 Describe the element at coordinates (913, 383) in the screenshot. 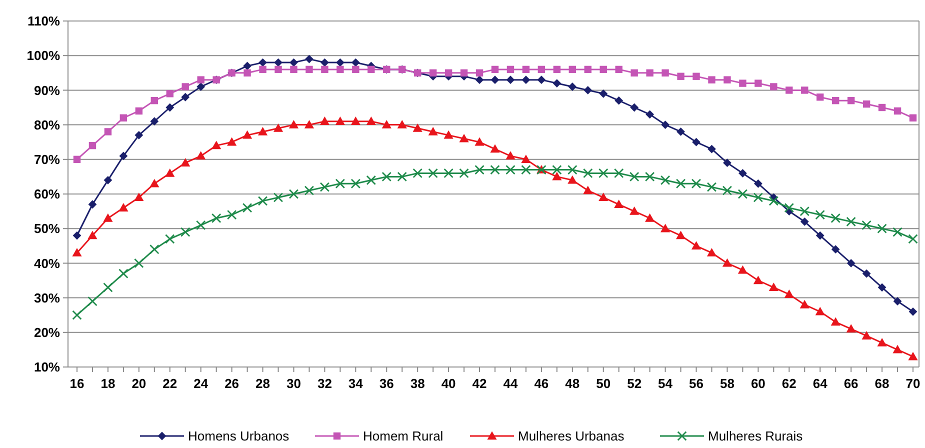

I see `x-tick-label: 70` at that location.